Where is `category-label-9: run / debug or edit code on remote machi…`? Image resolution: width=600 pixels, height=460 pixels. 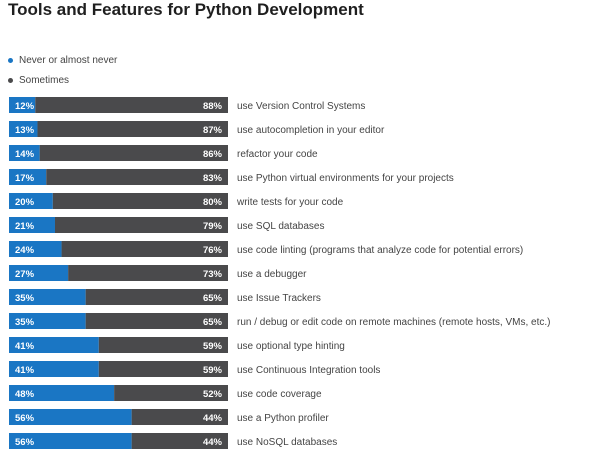
category-label-9: run / debug or edit code on remote machi… is located at coordinates (393, 322).